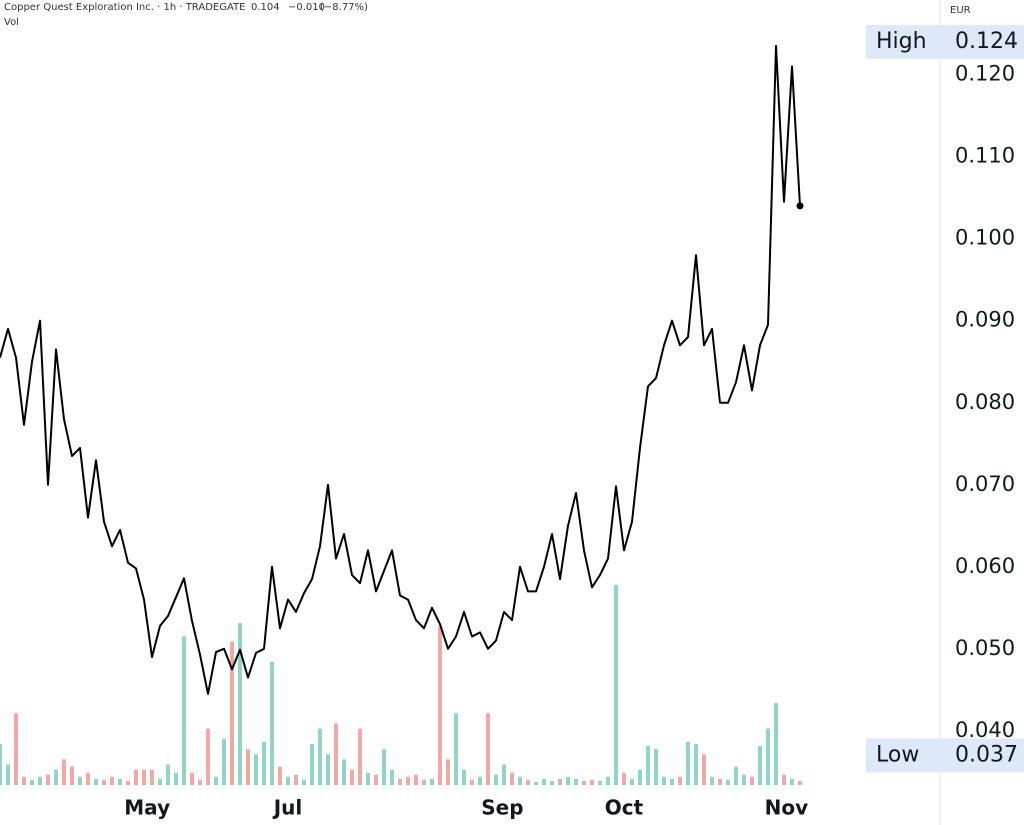 The width and height of the screenshot is (1024, 825). What do you see at coordinates (901, 41) in the screenshot?
I see `high-label: High` at bounding box center [901, 41].